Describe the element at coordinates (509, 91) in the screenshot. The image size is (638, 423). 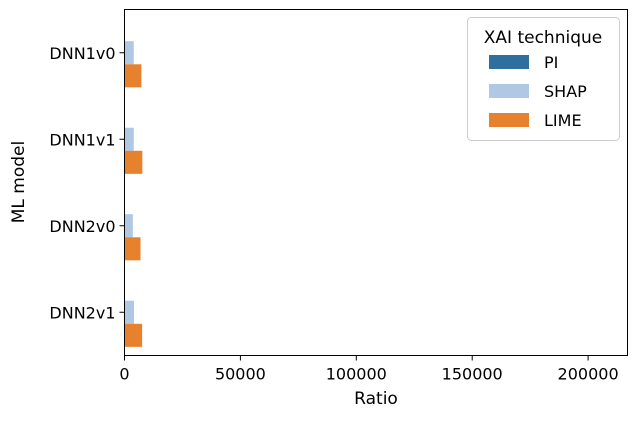
I see `legend-swatch-shap` at that location.